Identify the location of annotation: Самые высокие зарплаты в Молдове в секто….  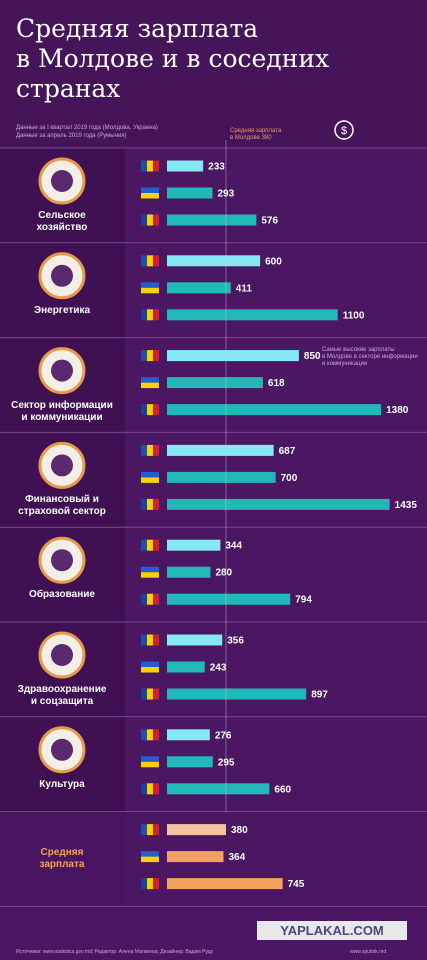
(370, 357).